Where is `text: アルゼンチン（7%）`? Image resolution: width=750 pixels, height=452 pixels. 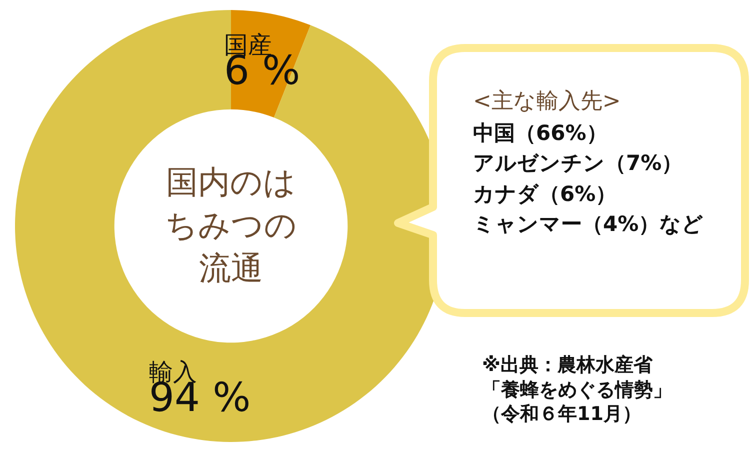 text: アルゼンチン（7%） is located at coordinates (578, 164).